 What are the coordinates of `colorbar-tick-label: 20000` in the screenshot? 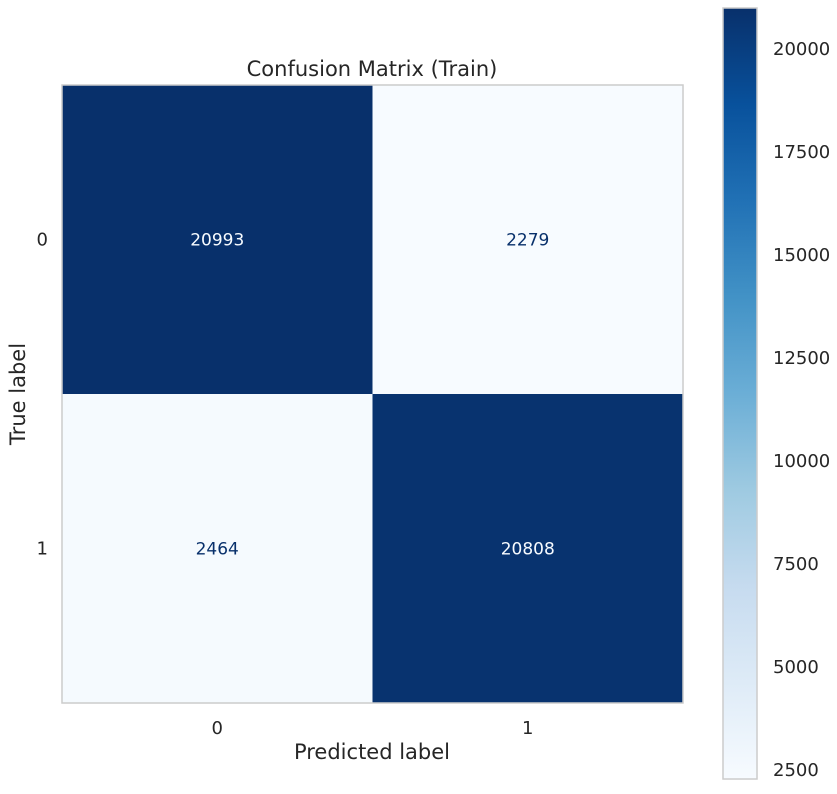 It's located at (801, 49).